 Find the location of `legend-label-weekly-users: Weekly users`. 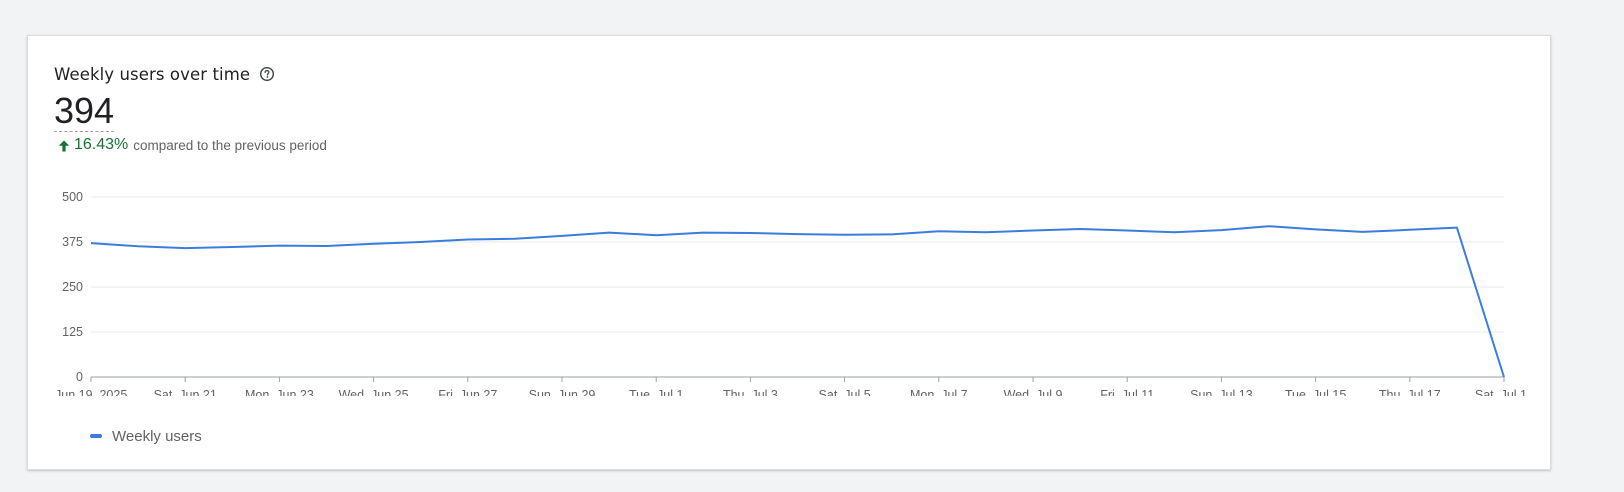

legend-label-weekly-users: Weekly users is located at coordinates (157, 436).